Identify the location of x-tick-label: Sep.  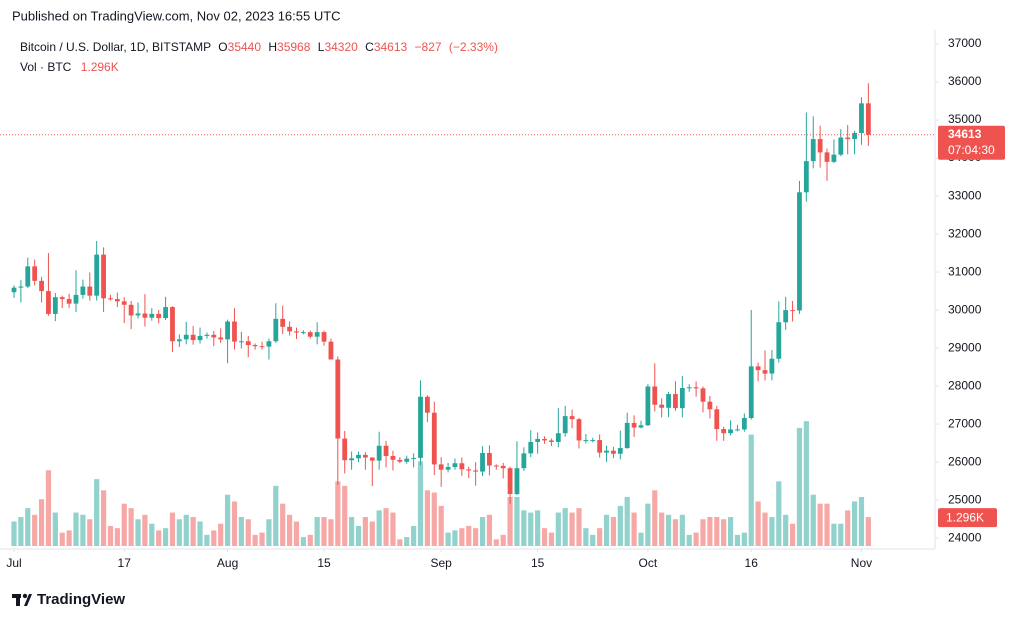
(442, 563).